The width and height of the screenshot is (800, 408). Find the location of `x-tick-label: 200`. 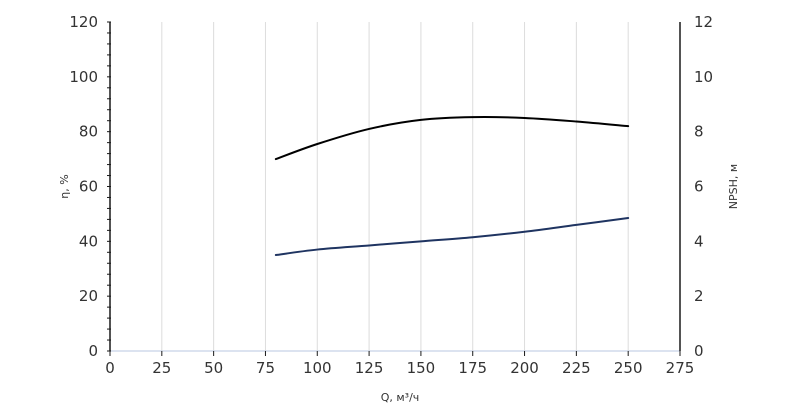

x-tick-label: 200 is located at coordinates (524, 368).